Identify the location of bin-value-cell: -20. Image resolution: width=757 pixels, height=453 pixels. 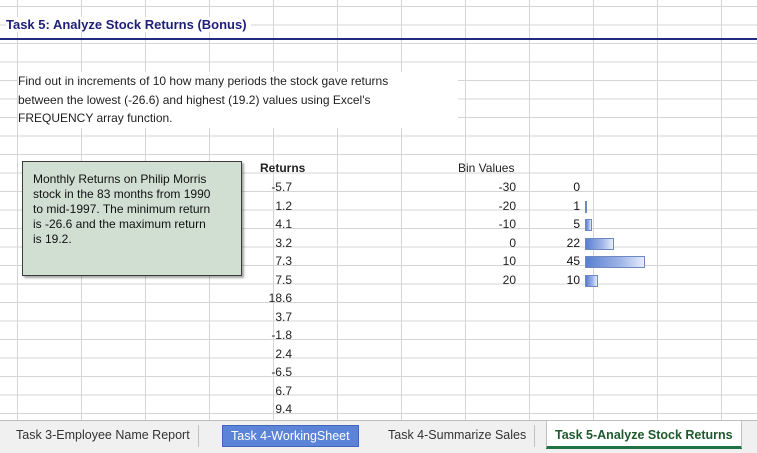
(507, 205).